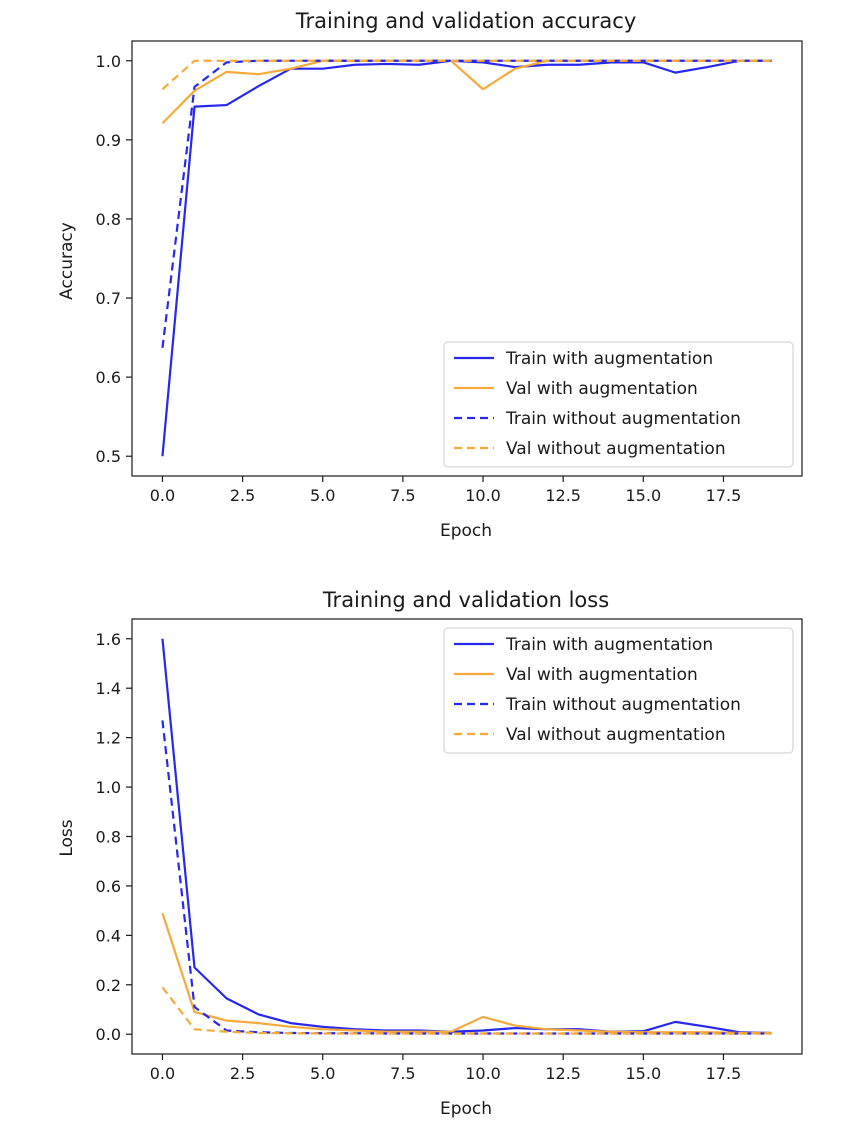 This screenshot has height=1140, width=854. I want to click on accuracy-y-tick-label: 0.6, so click(108, 377).